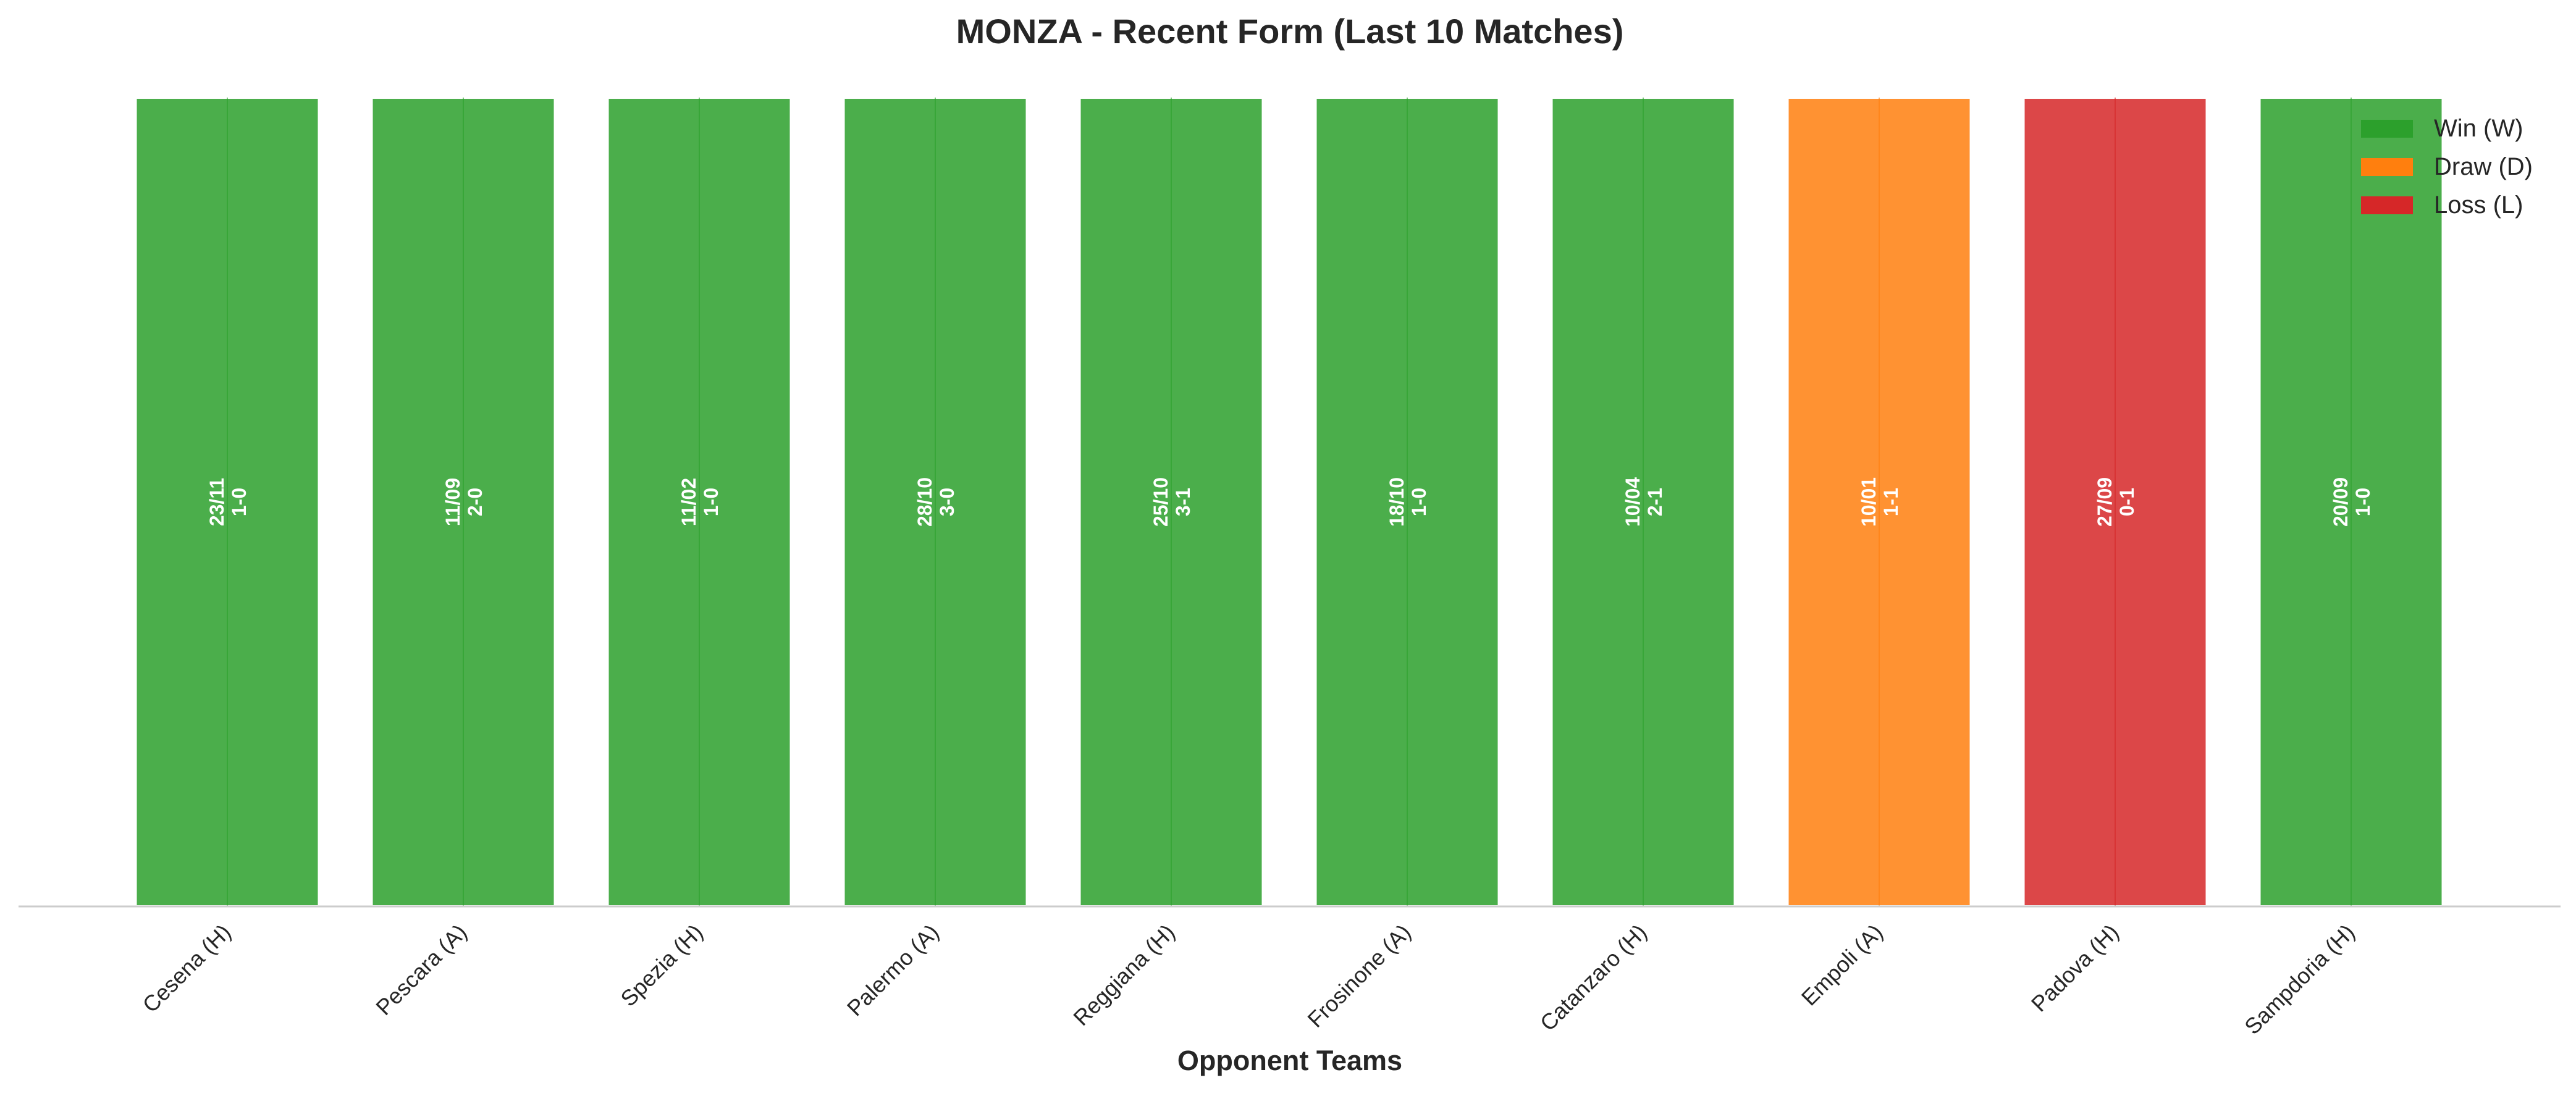  What do you see at coordinates (1891, 502) in the screenshot?
I see `bar-score-label: 1-1` at bounding box center [1891, 502].